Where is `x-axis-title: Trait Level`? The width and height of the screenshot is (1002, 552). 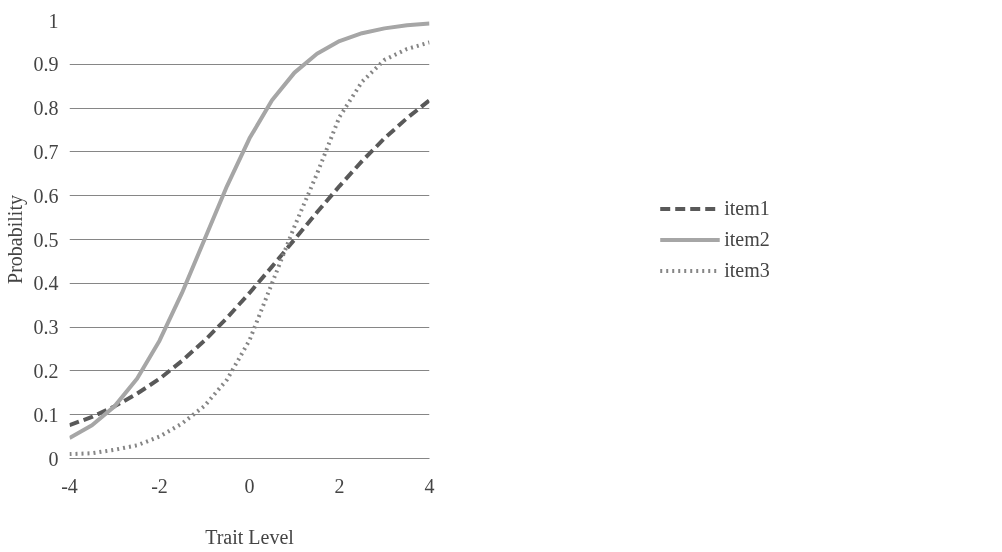 x-axis-title: Trait Level is located at coordinates (250, 536).